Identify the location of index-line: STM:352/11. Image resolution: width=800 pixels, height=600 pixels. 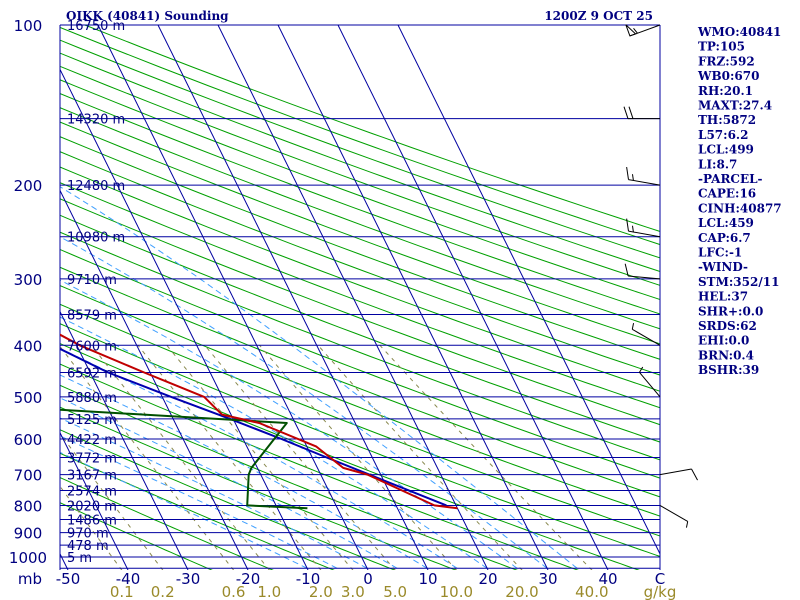
(738, 282).